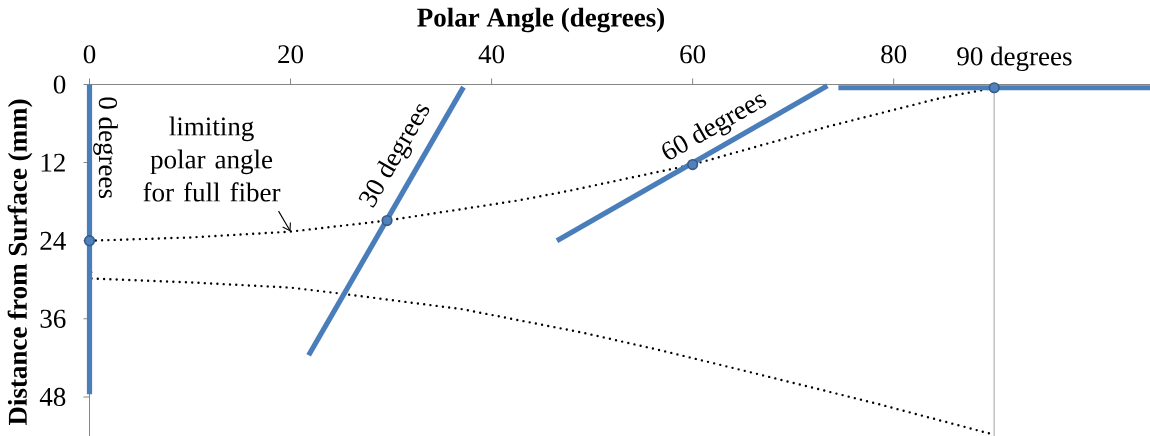 Image resolution: width=1150 pixels, height=436 pixels. Describe the element at coordinates (212, 159) in the screenshot. I see `annotation: limiting polar angle for full fiber` at that location.